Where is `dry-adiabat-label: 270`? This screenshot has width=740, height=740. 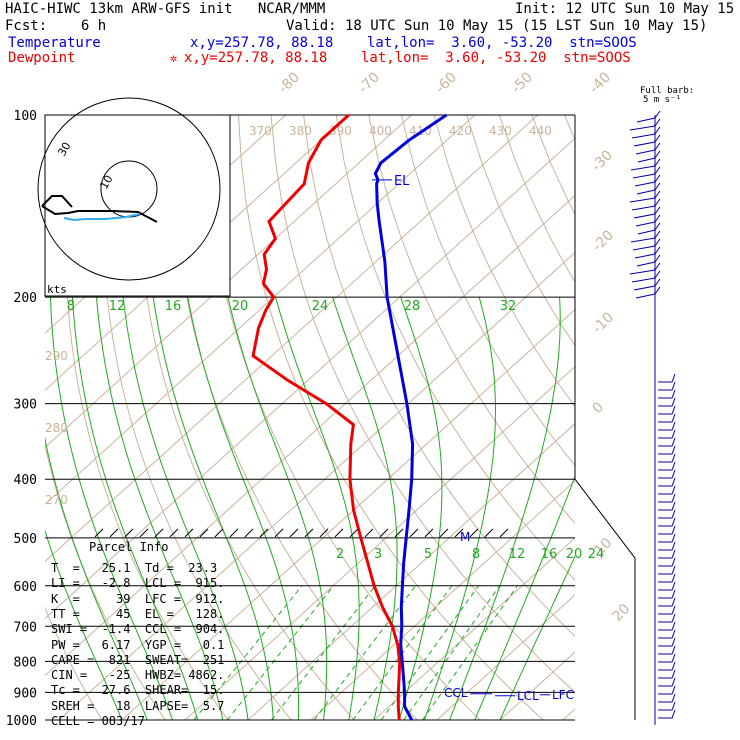 dry-adiabat-label: 270 is located at coordinates (56, 500).